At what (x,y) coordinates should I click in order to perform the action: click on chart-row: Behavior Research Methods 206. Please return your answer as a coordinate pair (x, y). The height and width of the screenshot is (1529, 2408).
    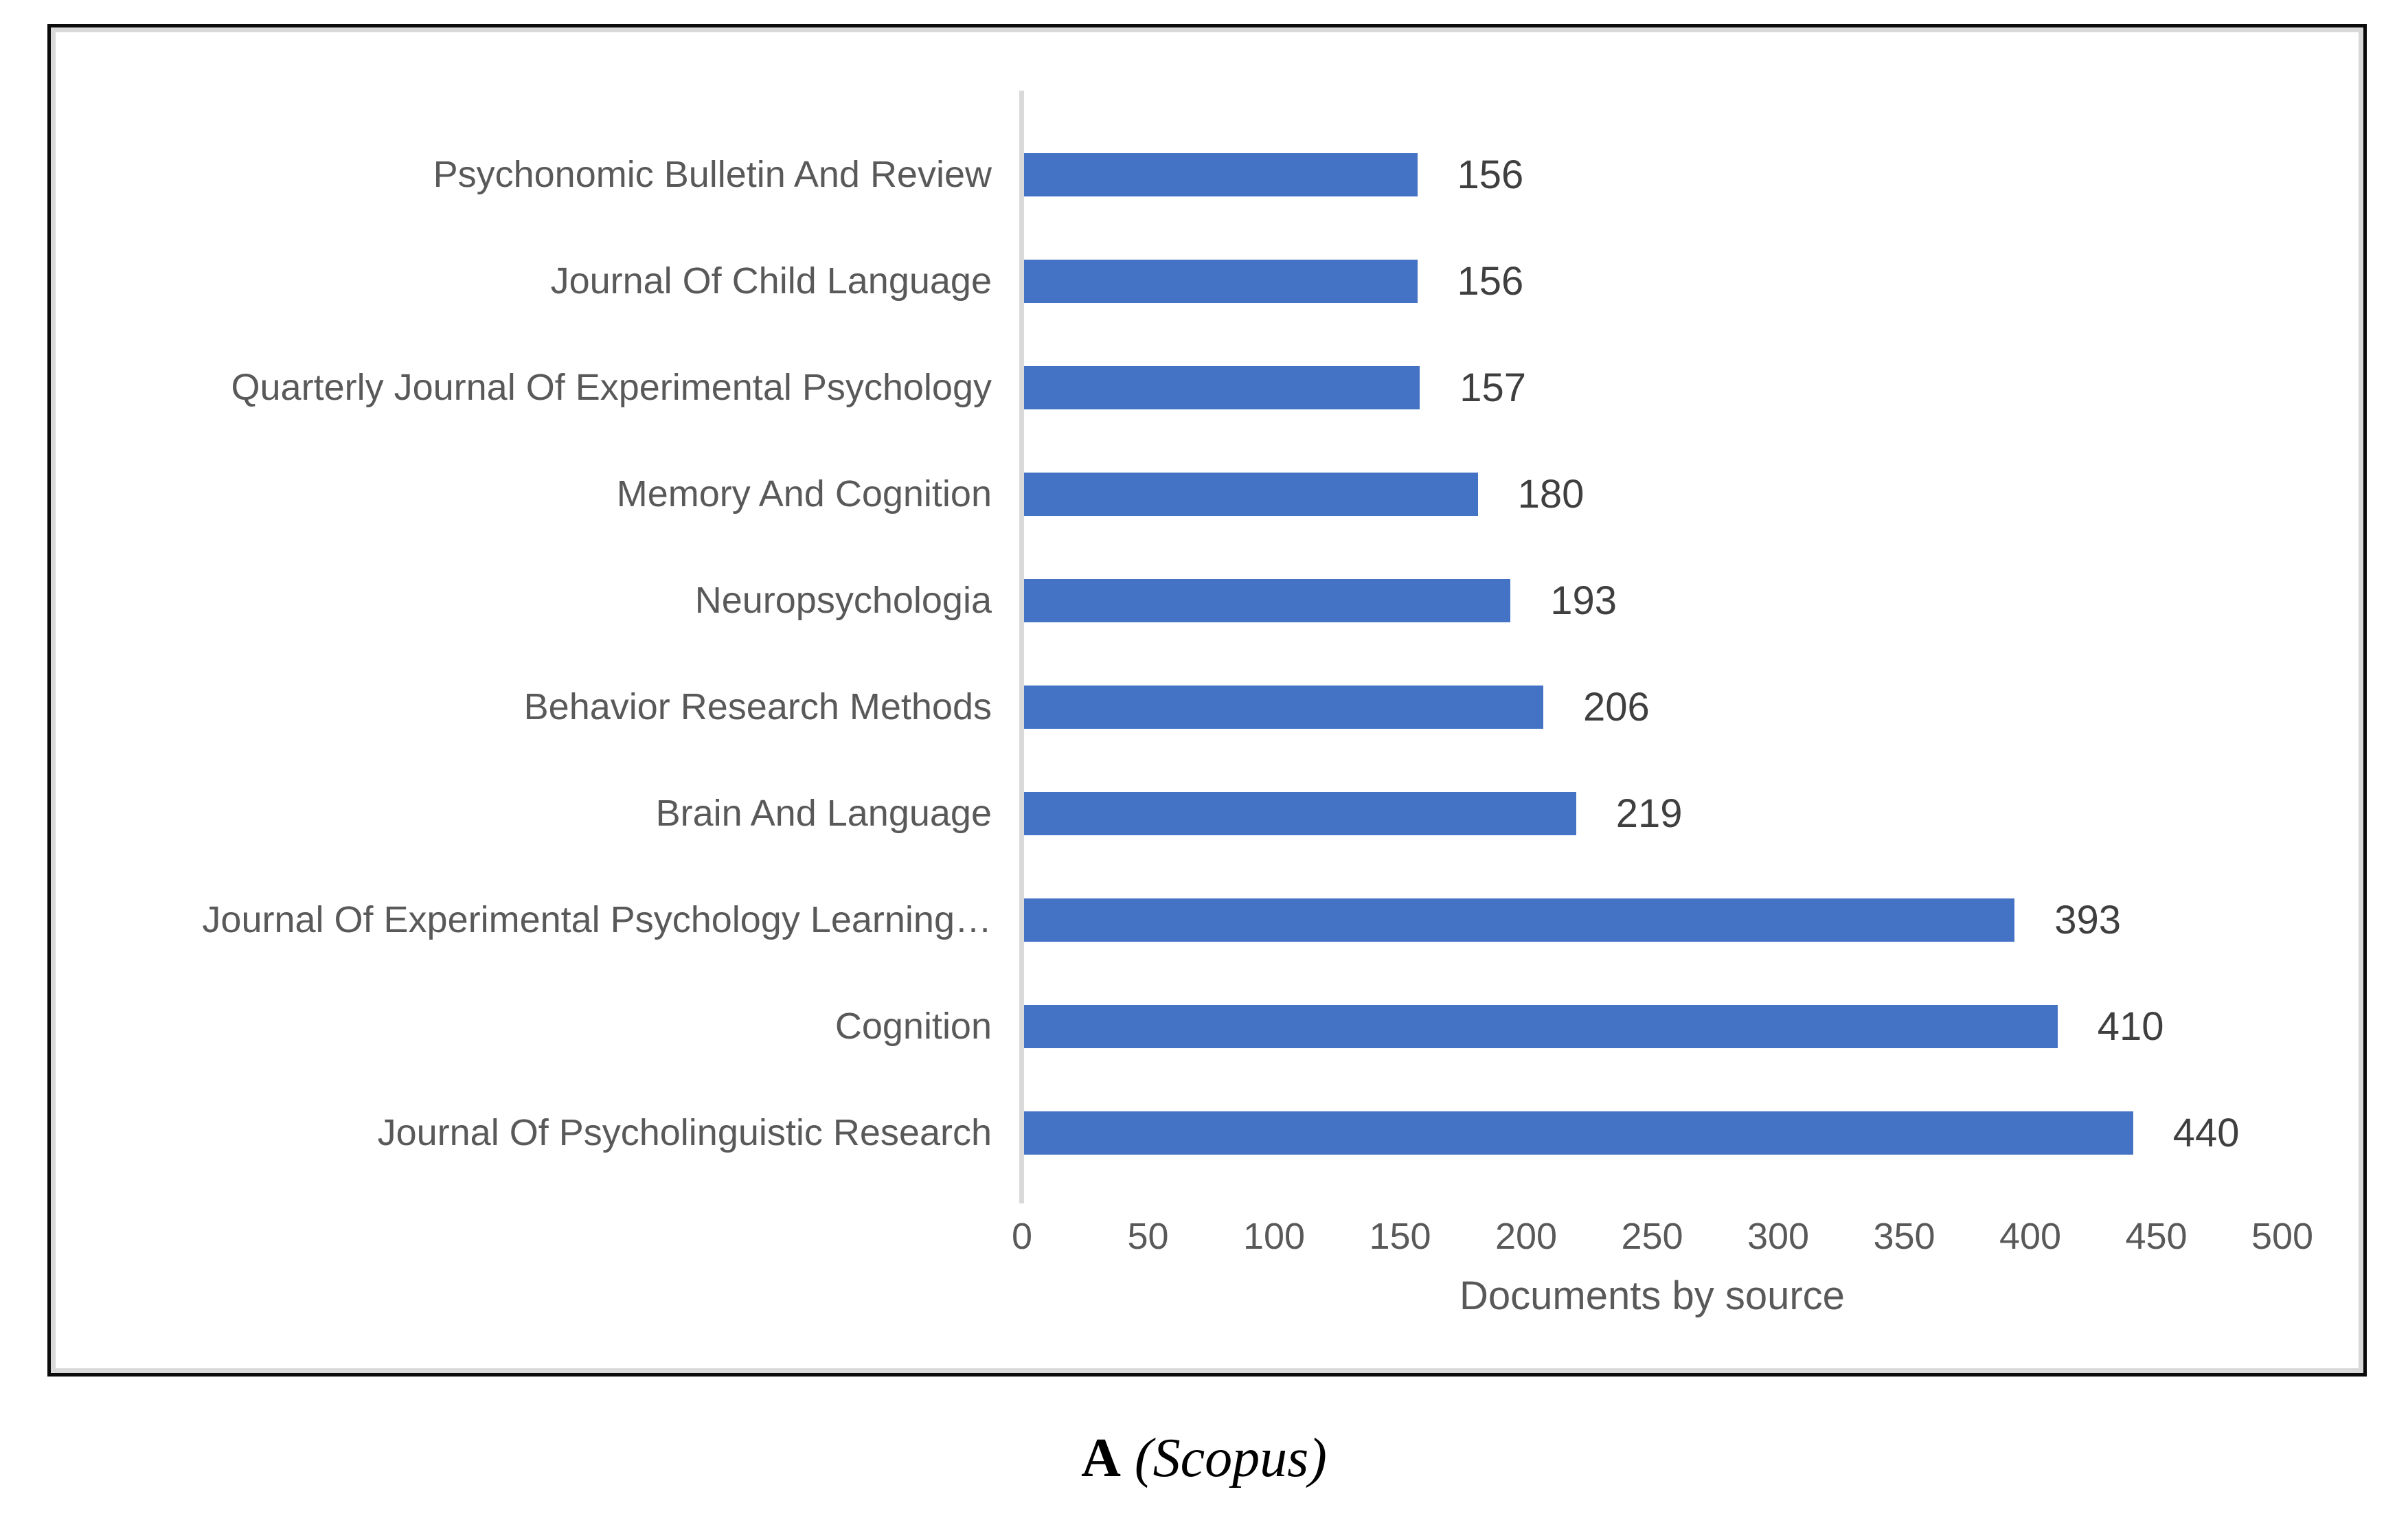
    Looking at the image, I should click on (1207, 707).